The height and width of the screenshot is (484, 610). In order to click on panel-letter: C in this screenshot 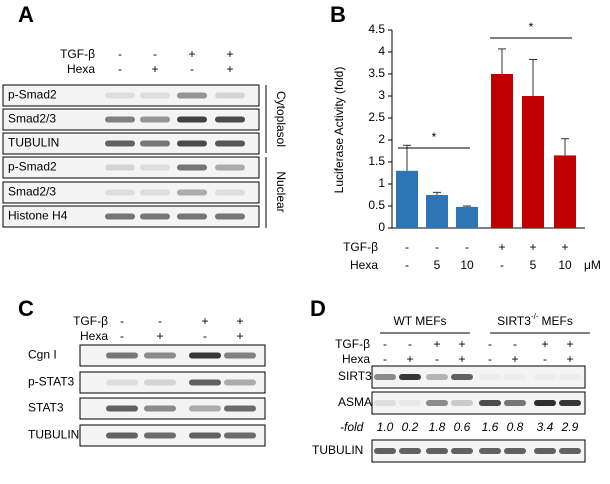, I will do `click(26, 308)`.